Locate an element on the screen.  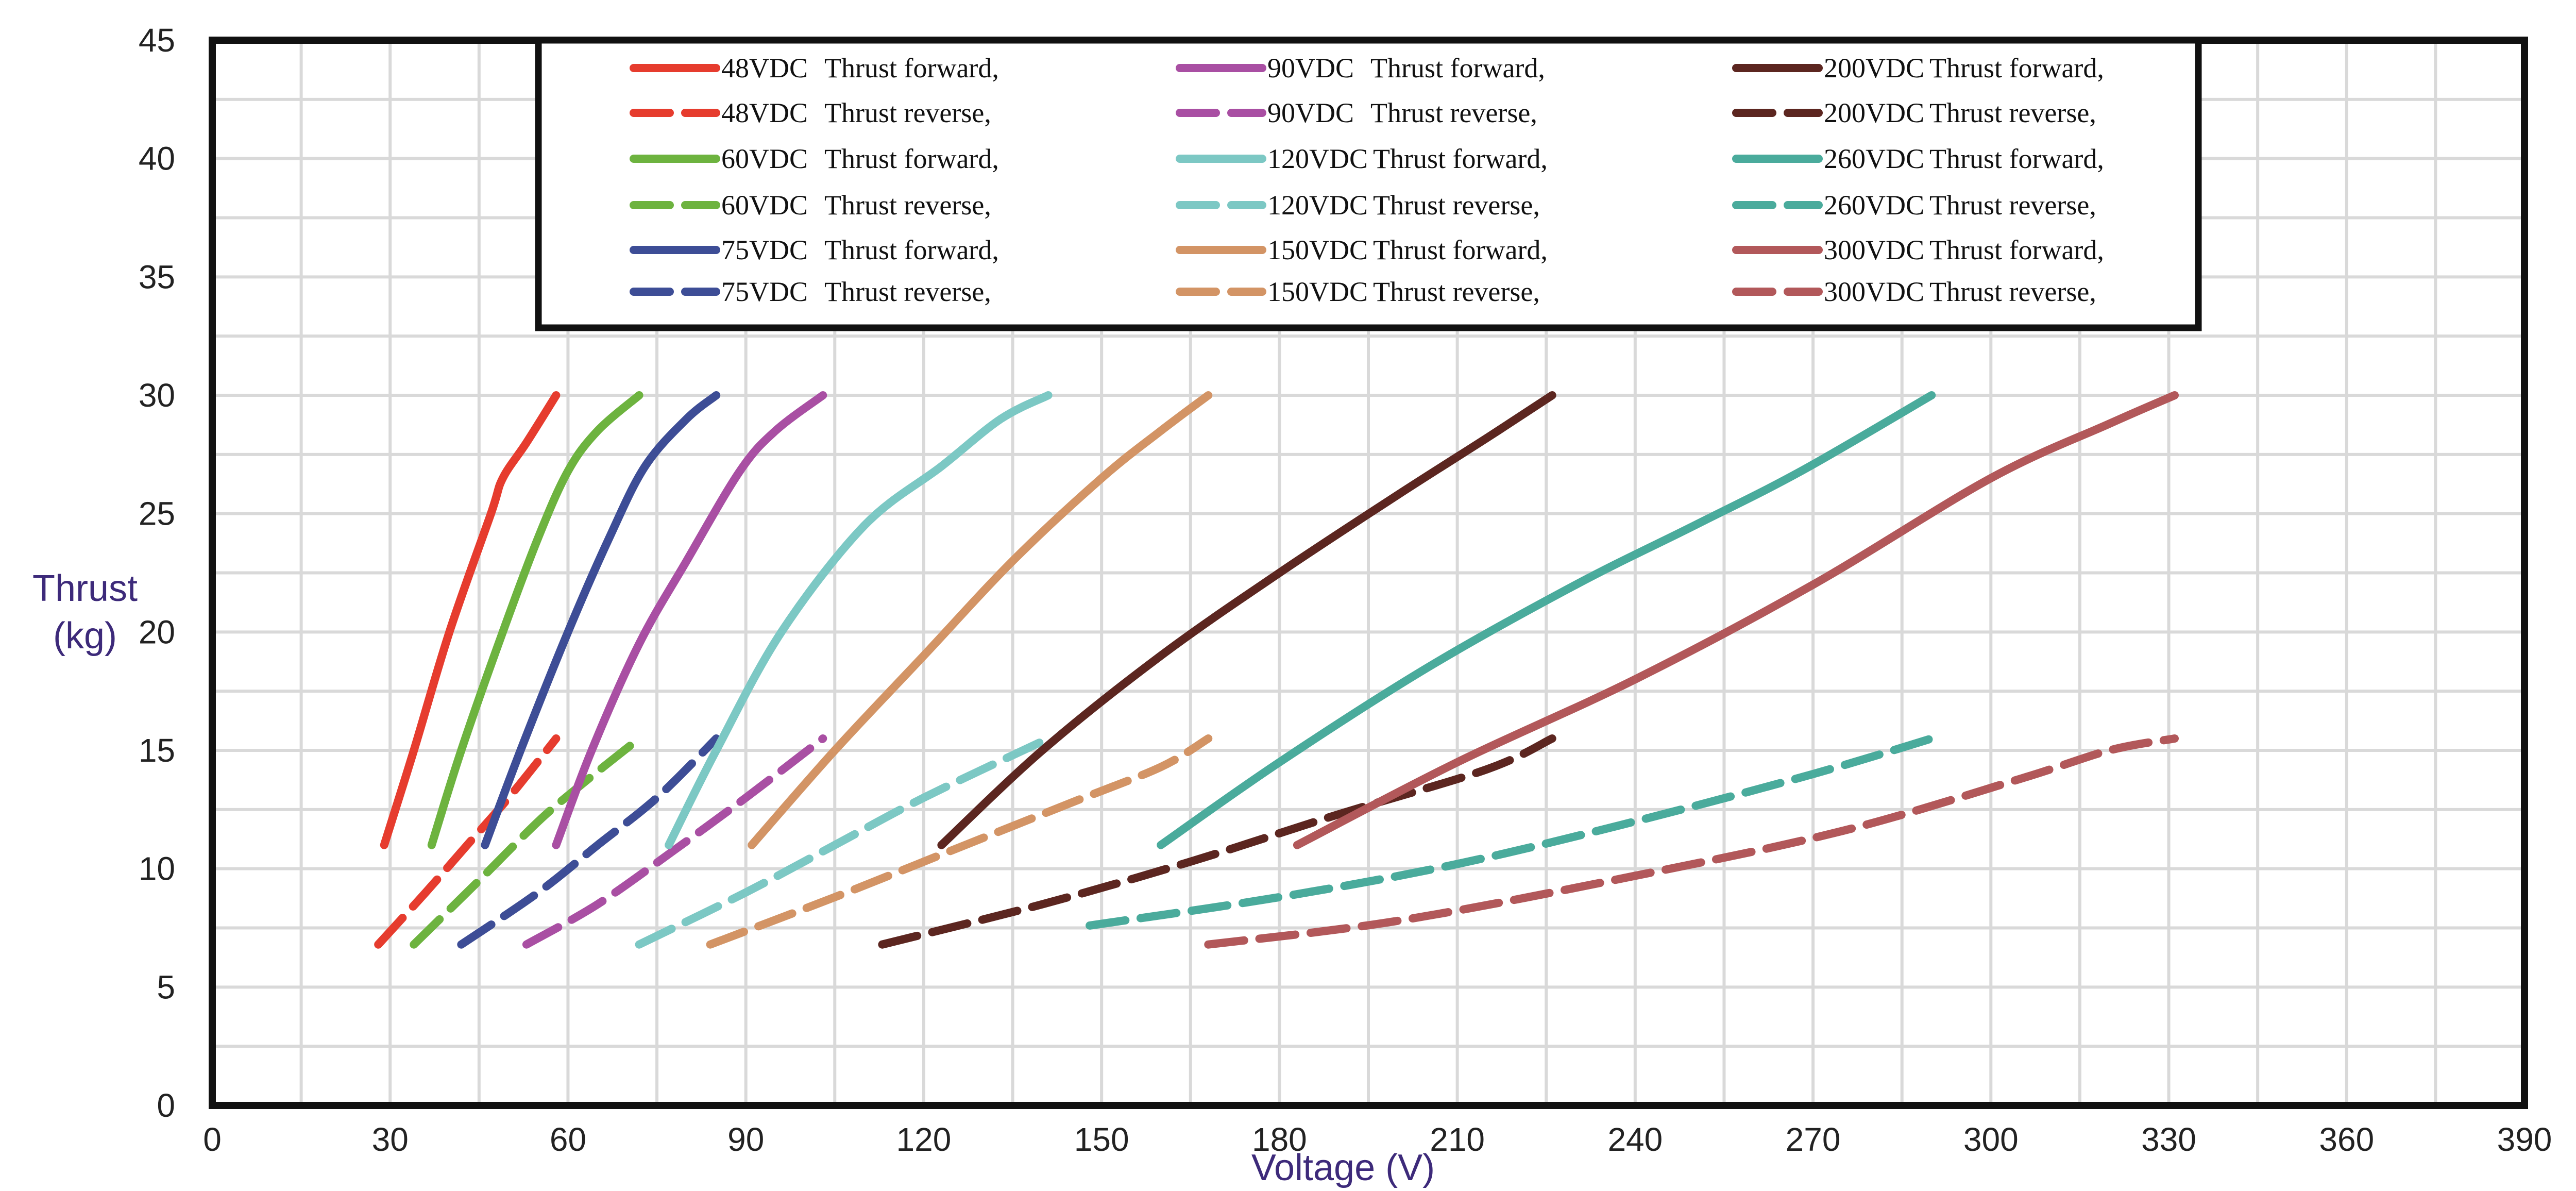
y-tick-label: 0 is located at coordinates (166, 1105).